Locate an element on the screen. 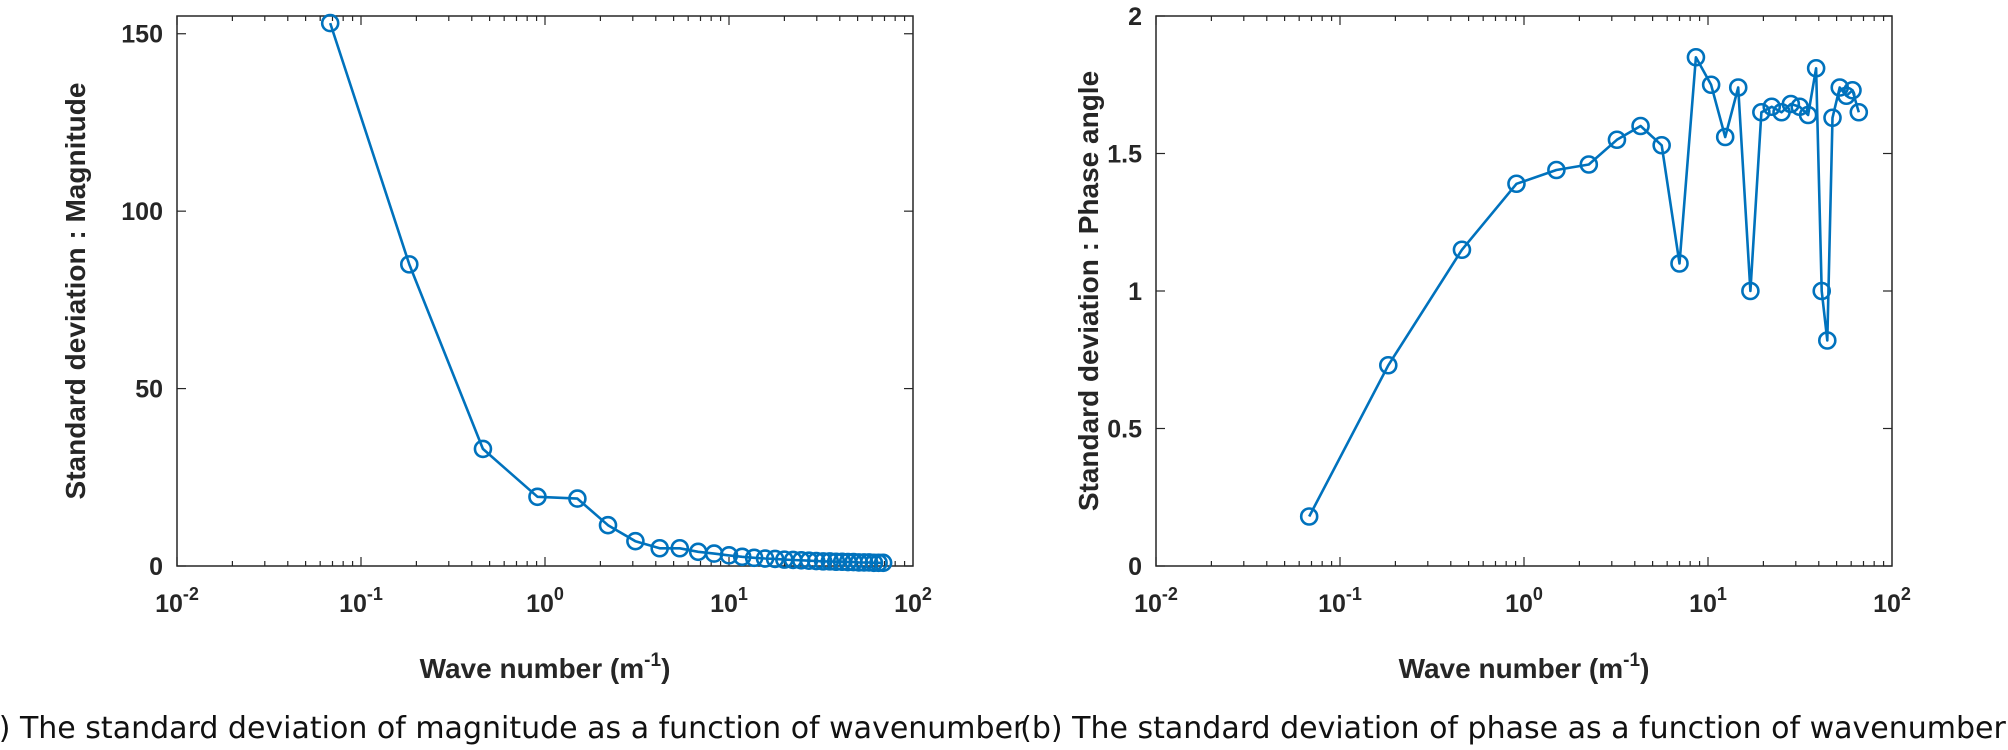 Image resolution: width=2008 pixels, height=750 pixels. y-tick-label: 50 is located at coordinates (149, 390).